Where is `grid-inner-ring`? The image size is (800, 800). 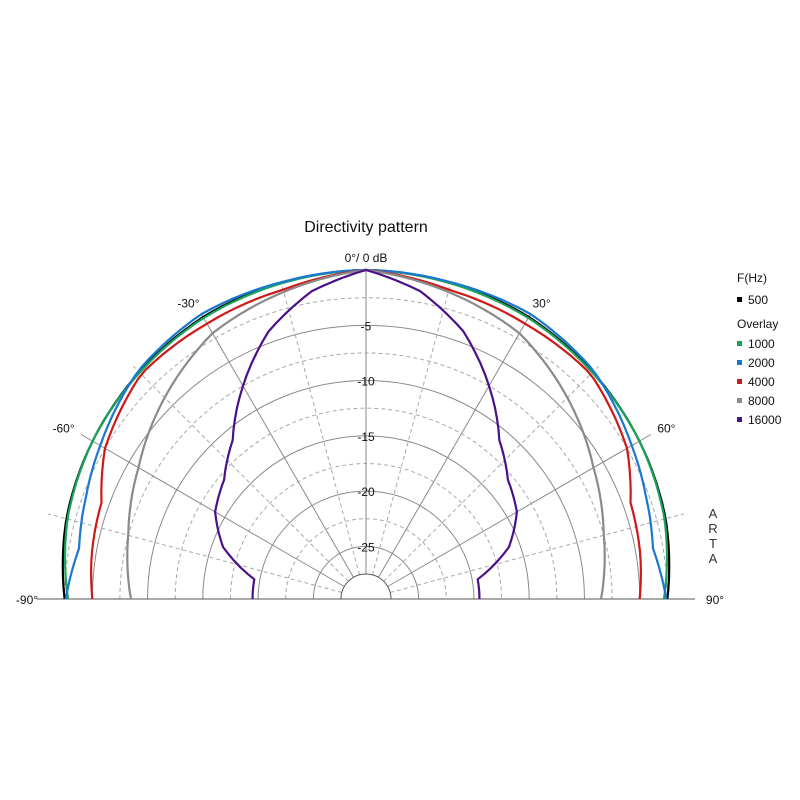
grid-inner-ring is located at coordinates (366, 586).